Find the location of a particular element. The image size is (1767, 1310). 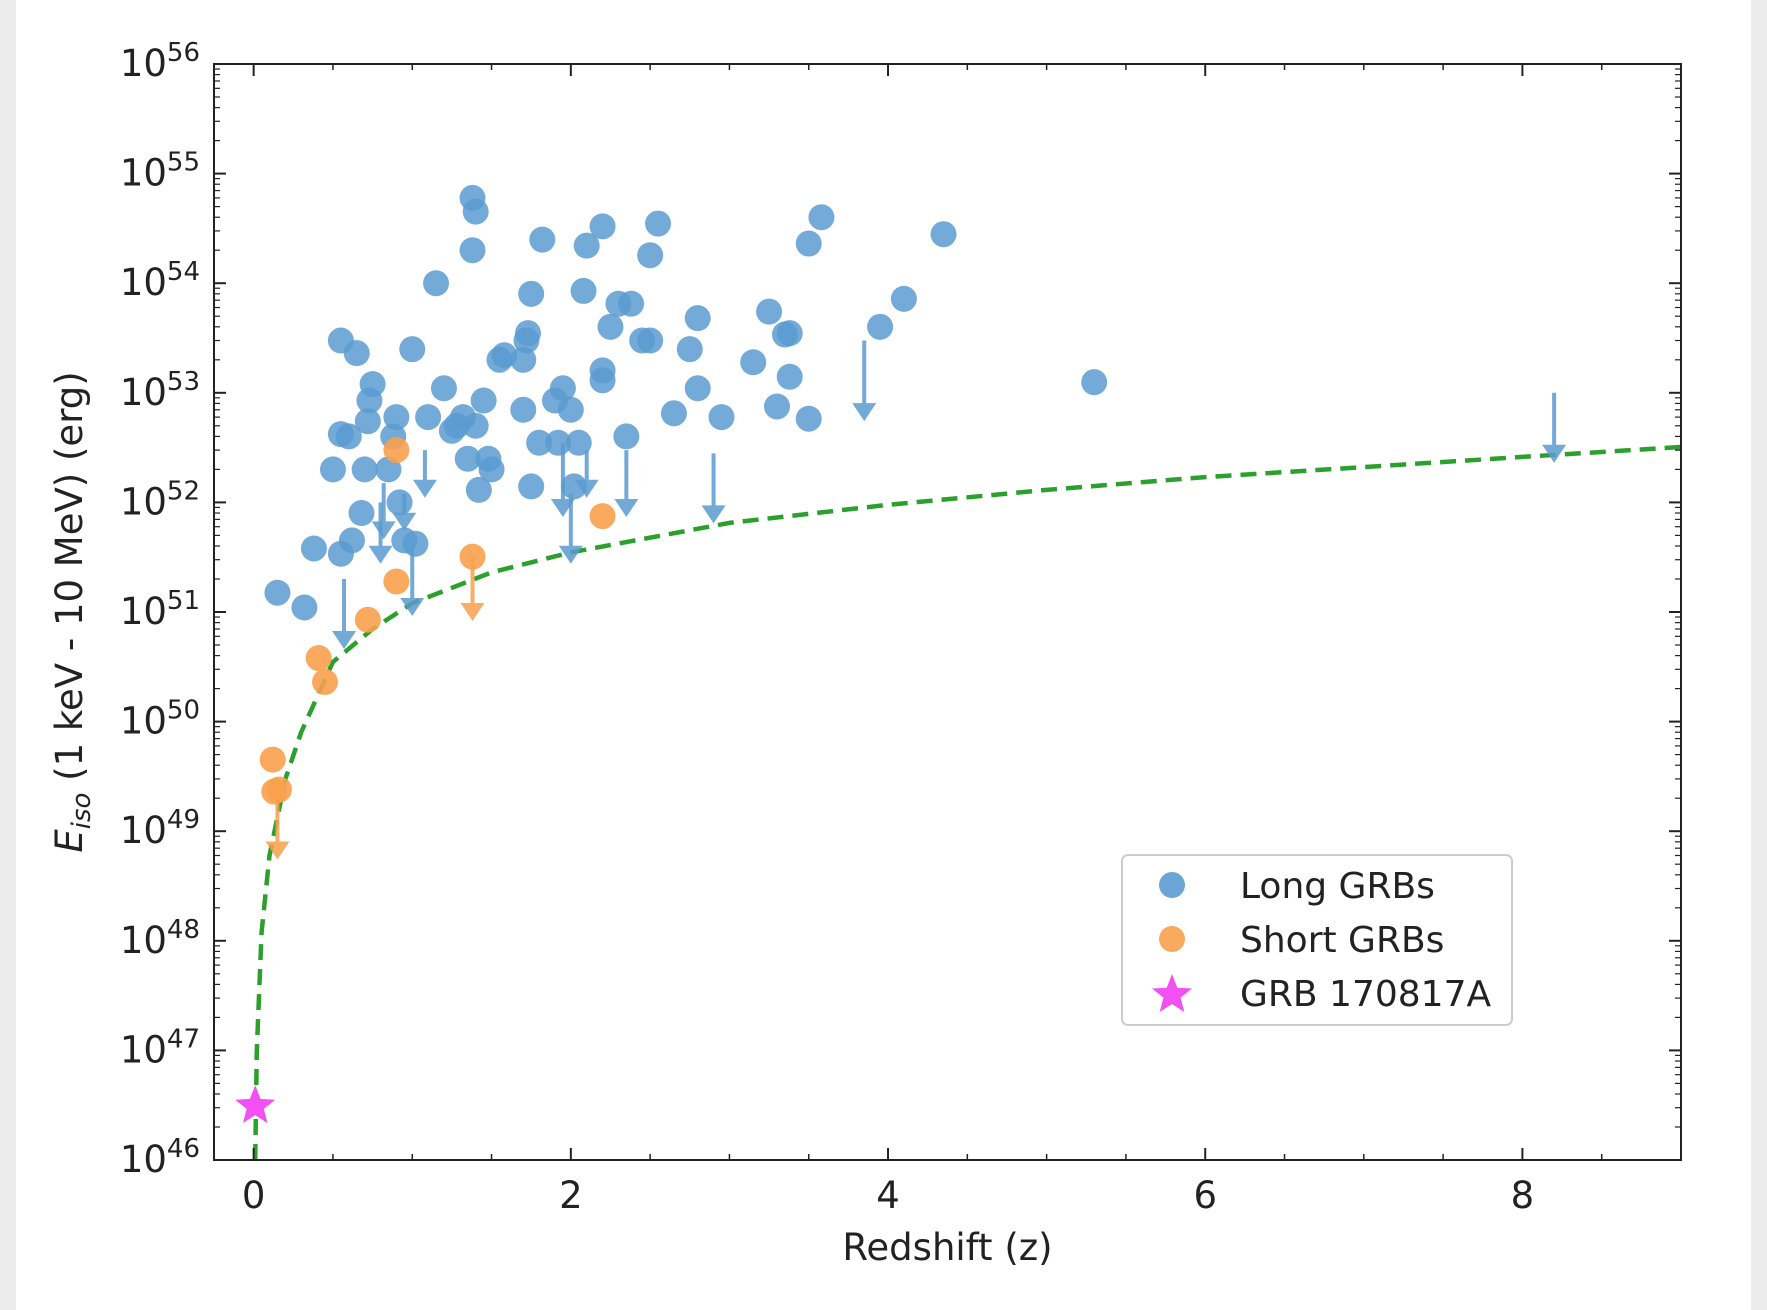

y-tick-label: 1052 is located at coordinates (160, 499).